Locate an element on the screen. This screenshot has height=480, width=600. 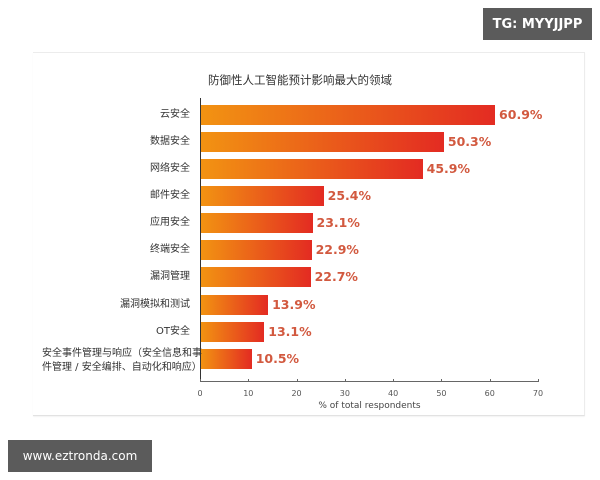
x-tick-label: 10 is located at coordinates (248, 393).